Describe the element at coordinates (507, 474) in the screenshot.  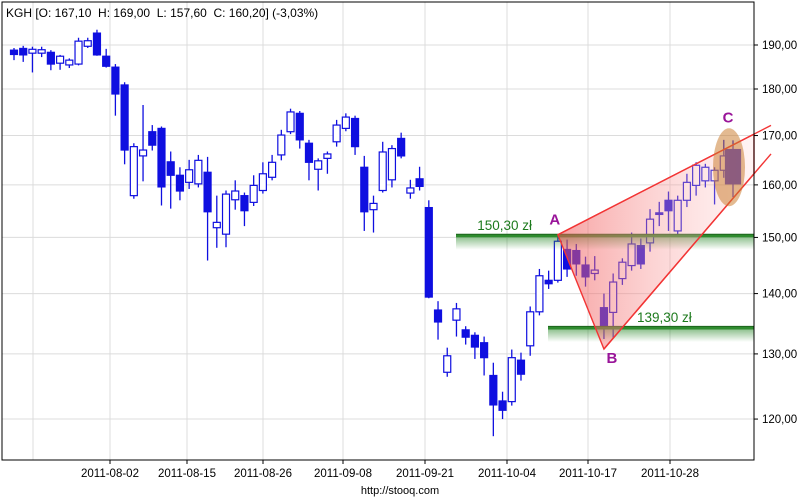
I see `x-axis-label: 2011-10-04` at that location.